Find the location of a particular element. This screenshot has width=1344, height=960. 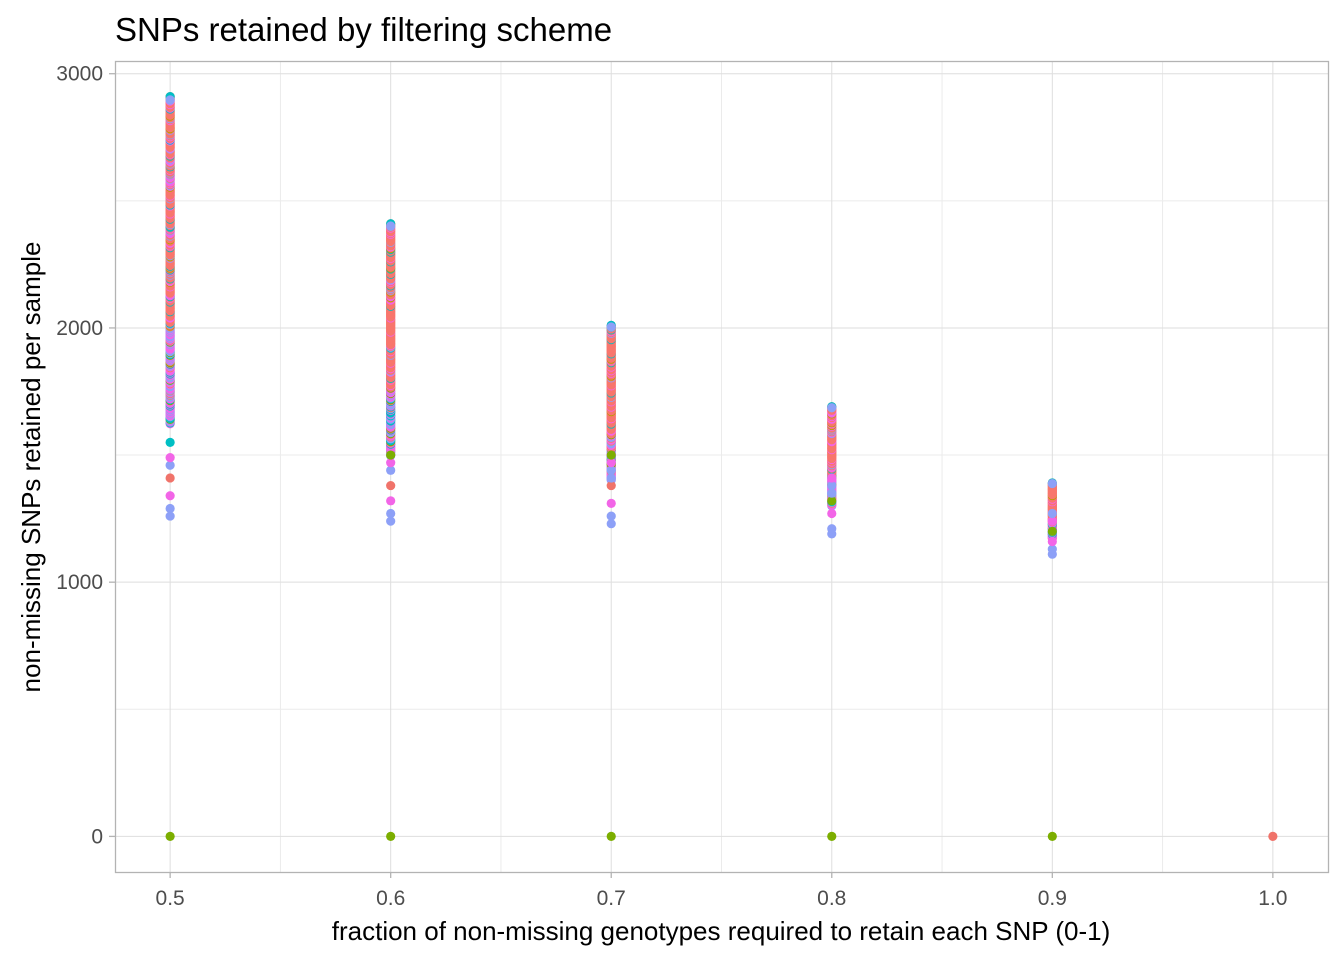

y-tick-label: 2000 is located at coordinates (79, 328).